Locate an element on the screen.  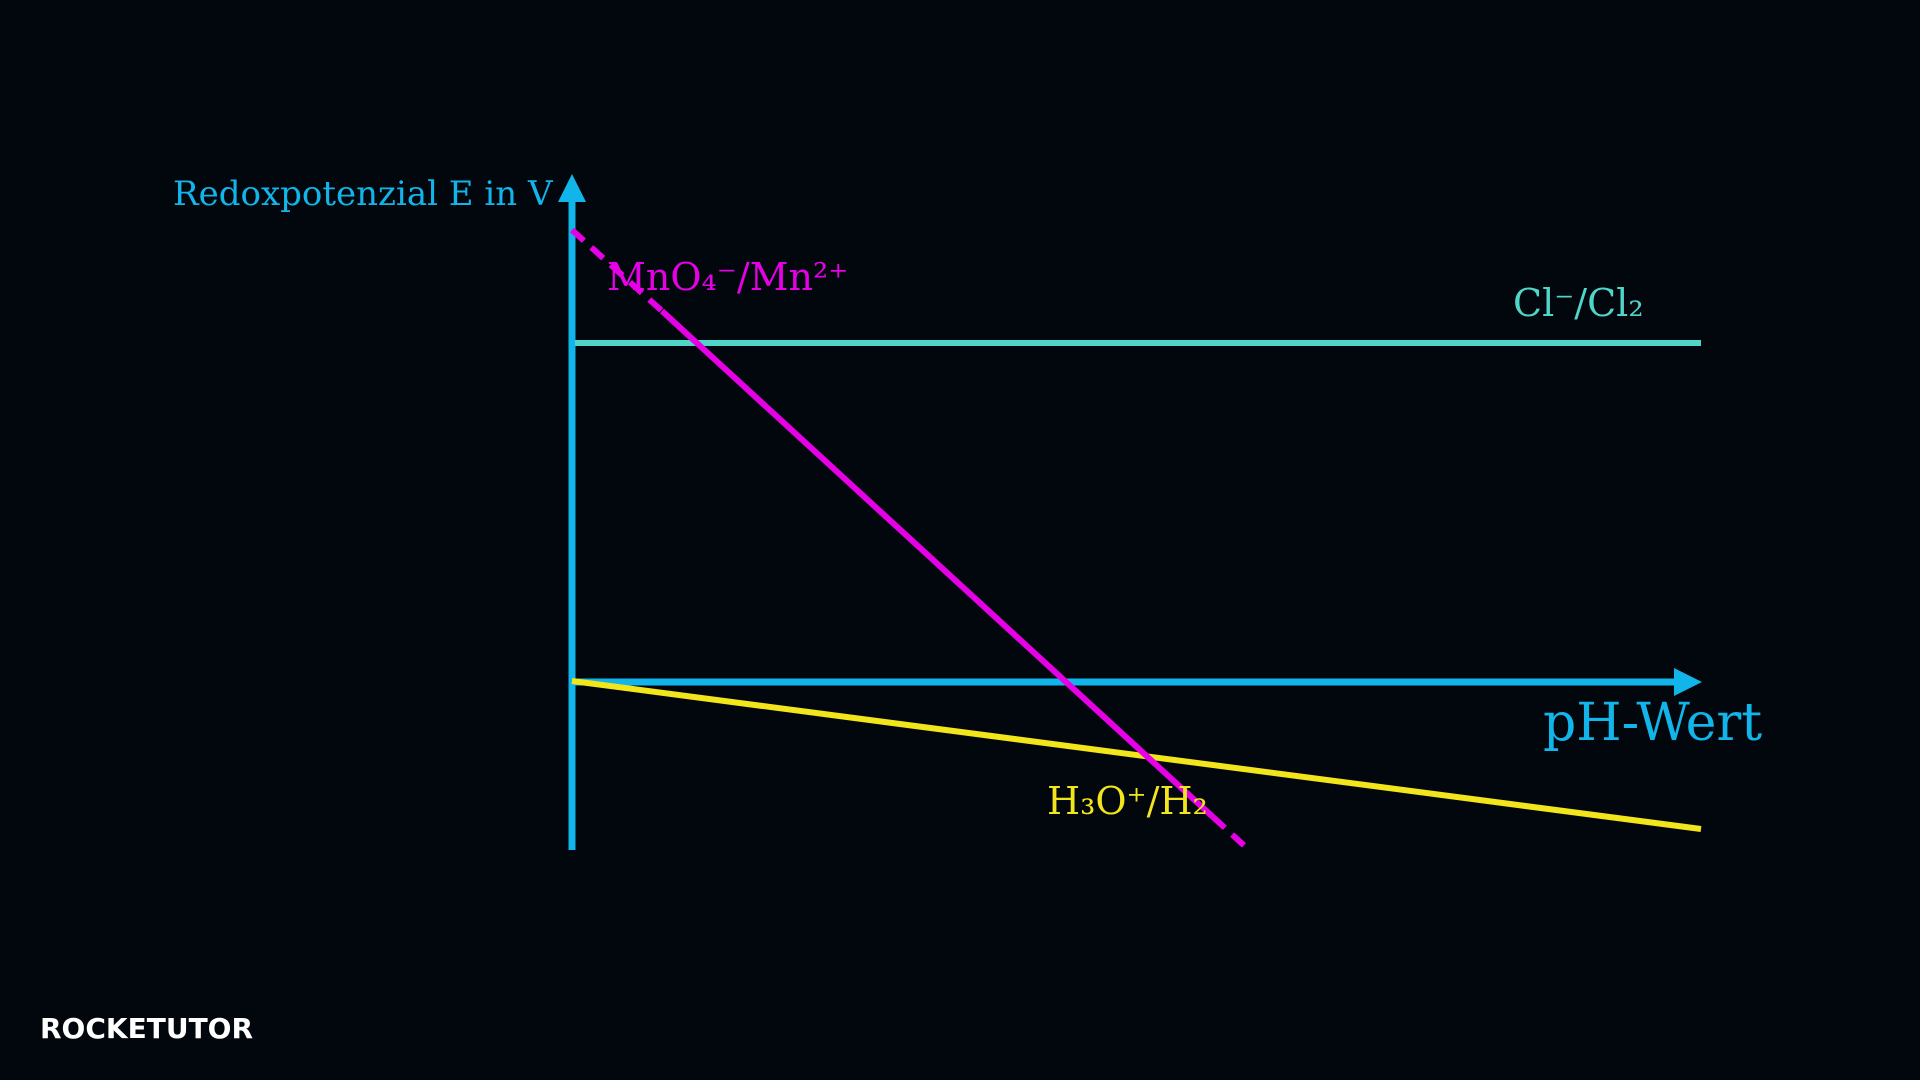
line-label: Cl⁻/Cl₂ is located at coordinates (1578, 303).